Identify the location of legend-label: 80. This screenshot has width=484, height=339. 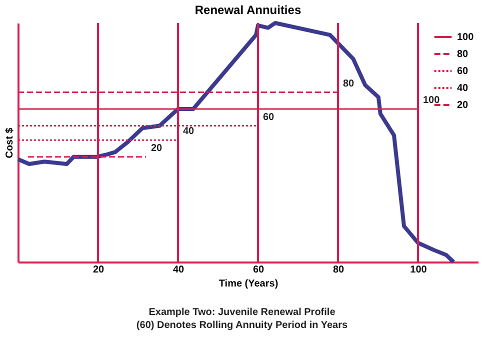
(463, 54).